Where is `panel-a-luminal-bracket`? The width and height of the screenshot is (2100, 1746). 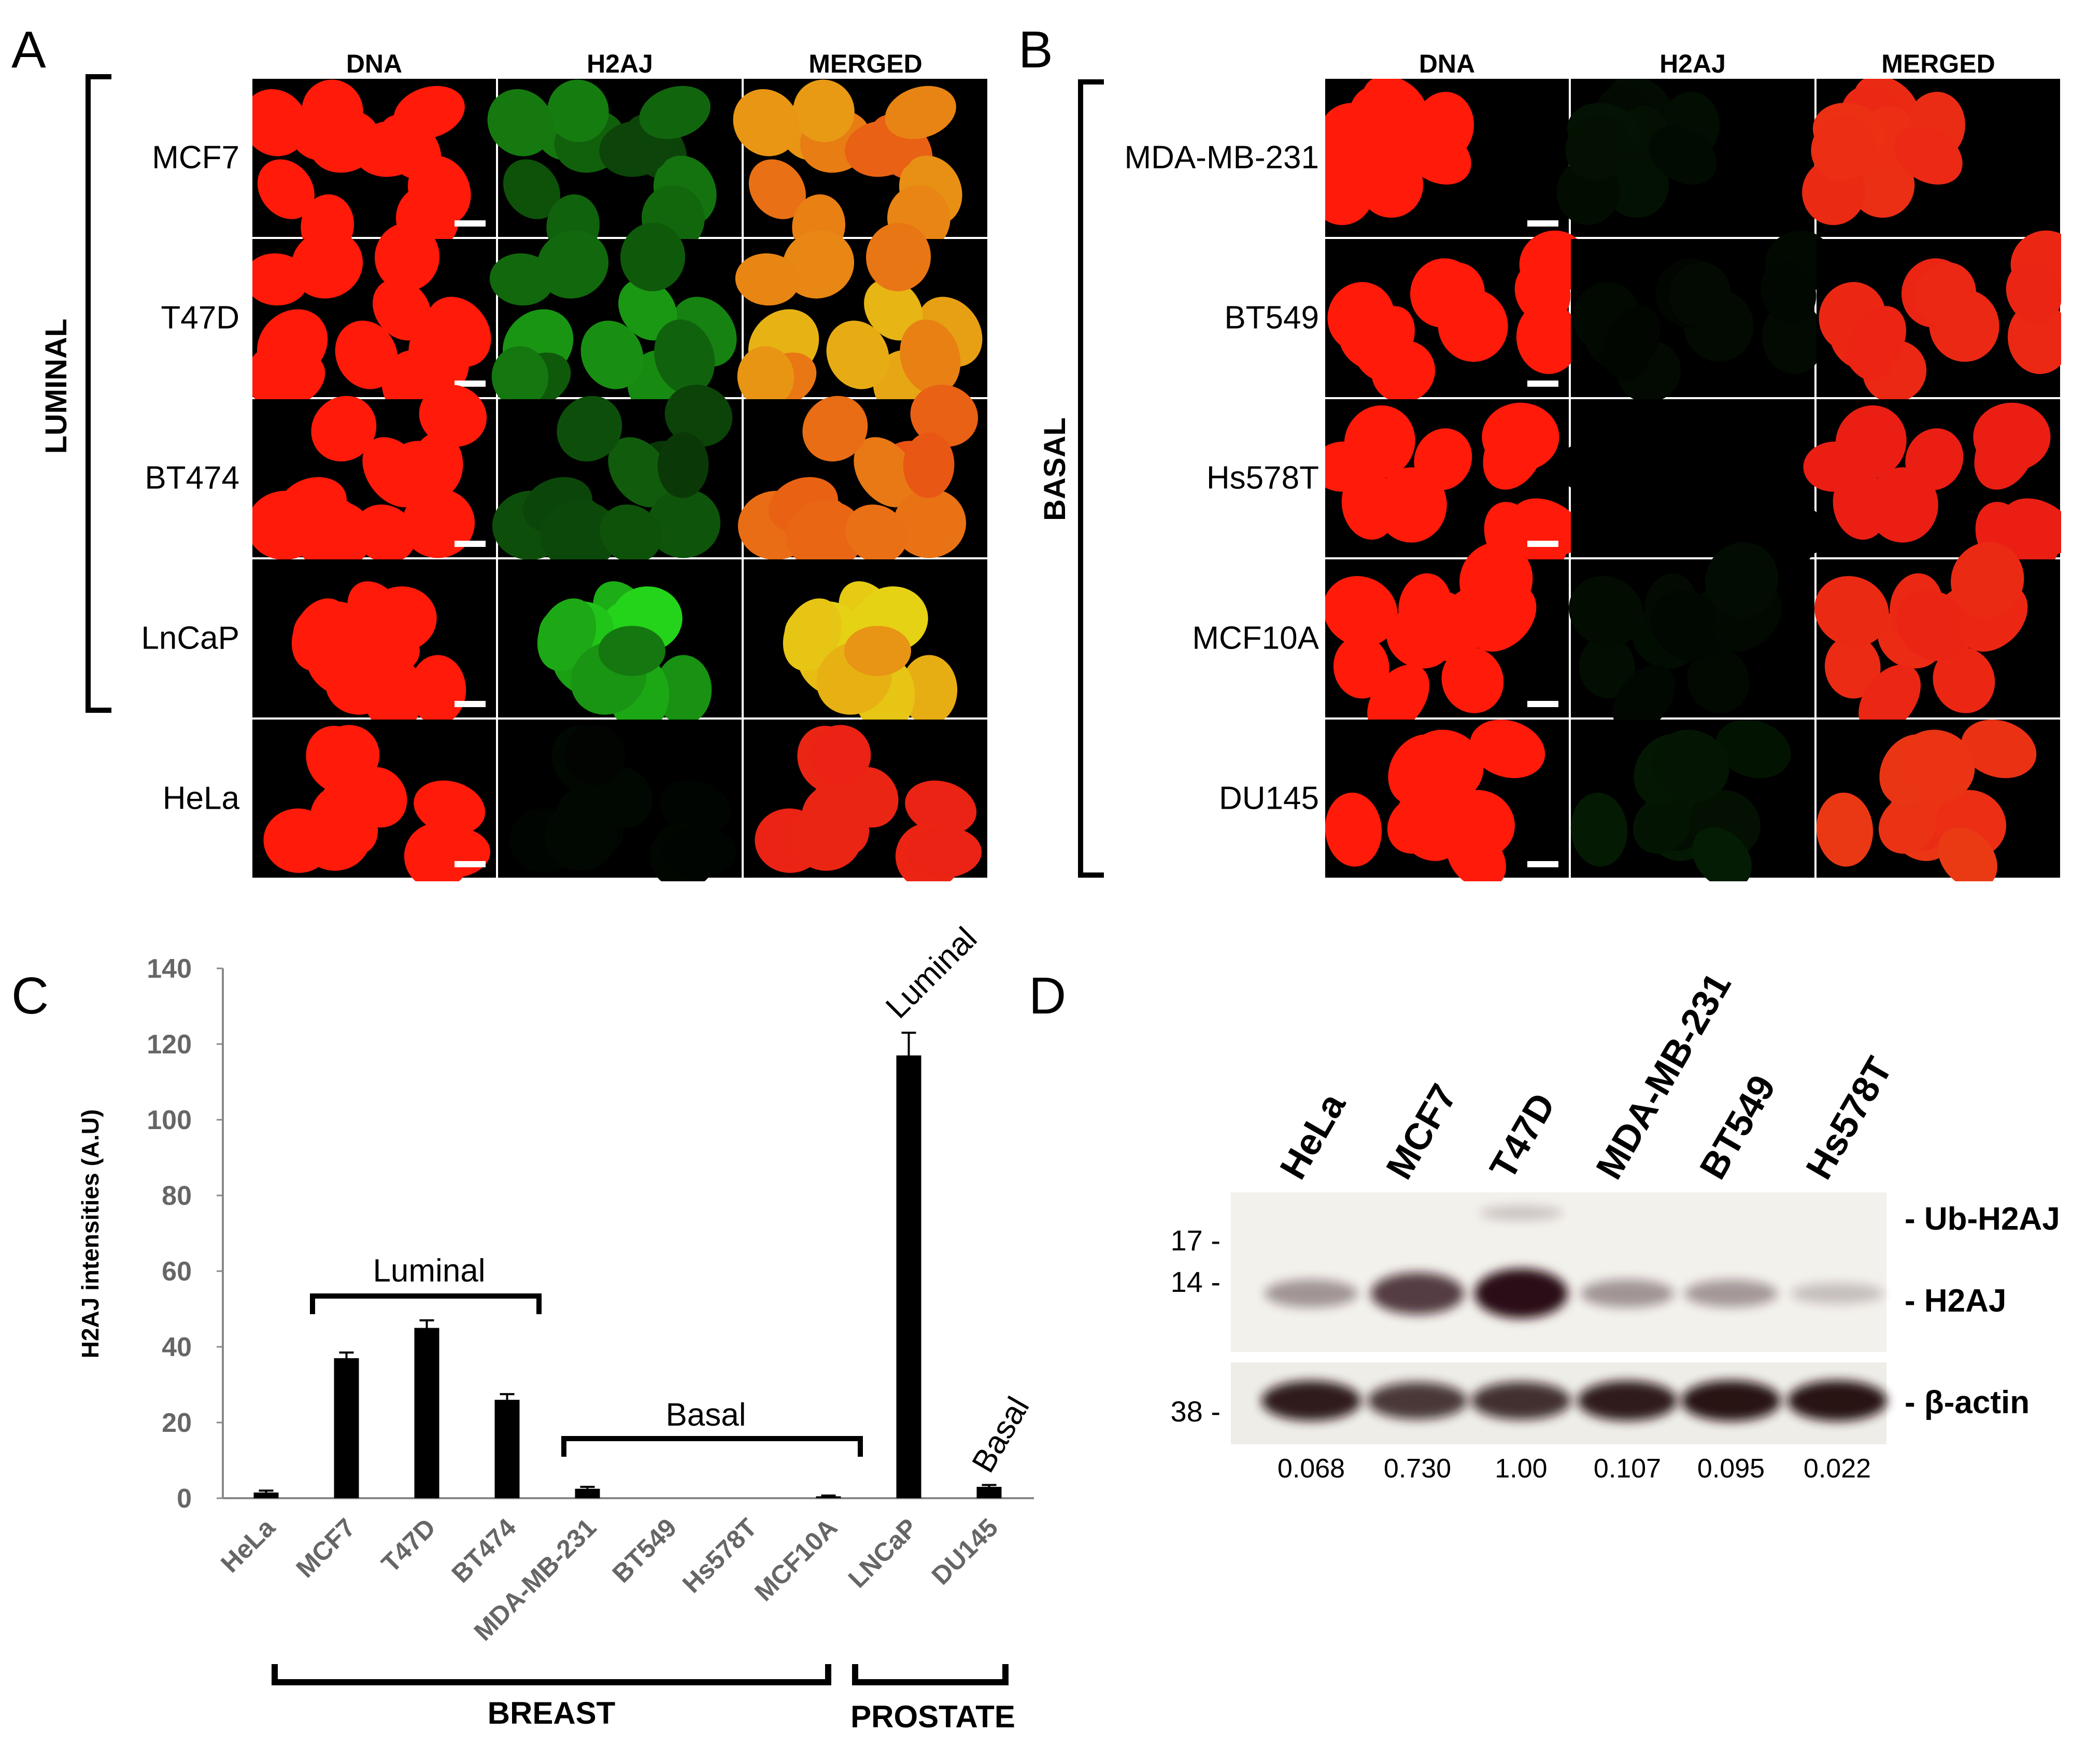
panel-a-luminal-bracket is located at coordinates (98, 393).